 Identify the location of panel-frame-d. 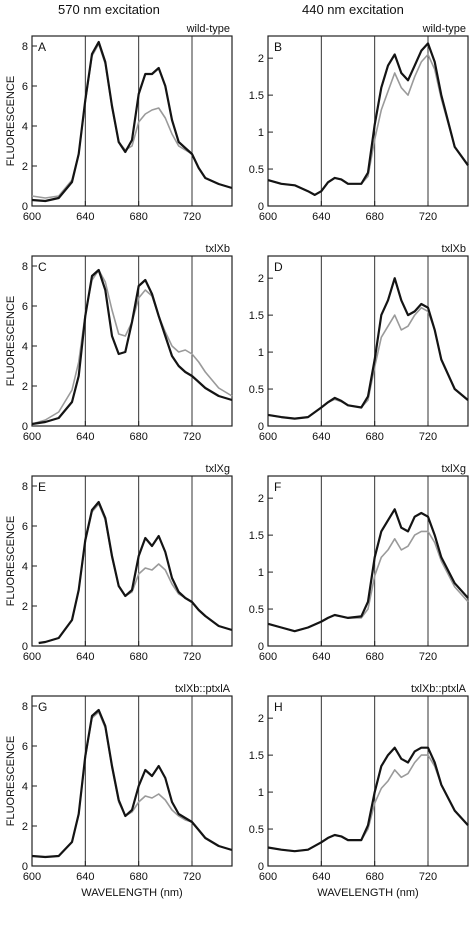
(368, 341).